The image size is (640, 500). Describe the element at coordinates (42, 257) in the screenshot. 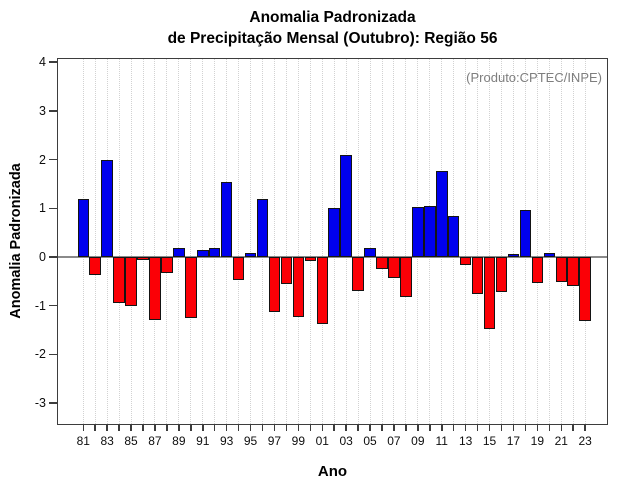

I see `y-axis-tick-label: 0` at that location.